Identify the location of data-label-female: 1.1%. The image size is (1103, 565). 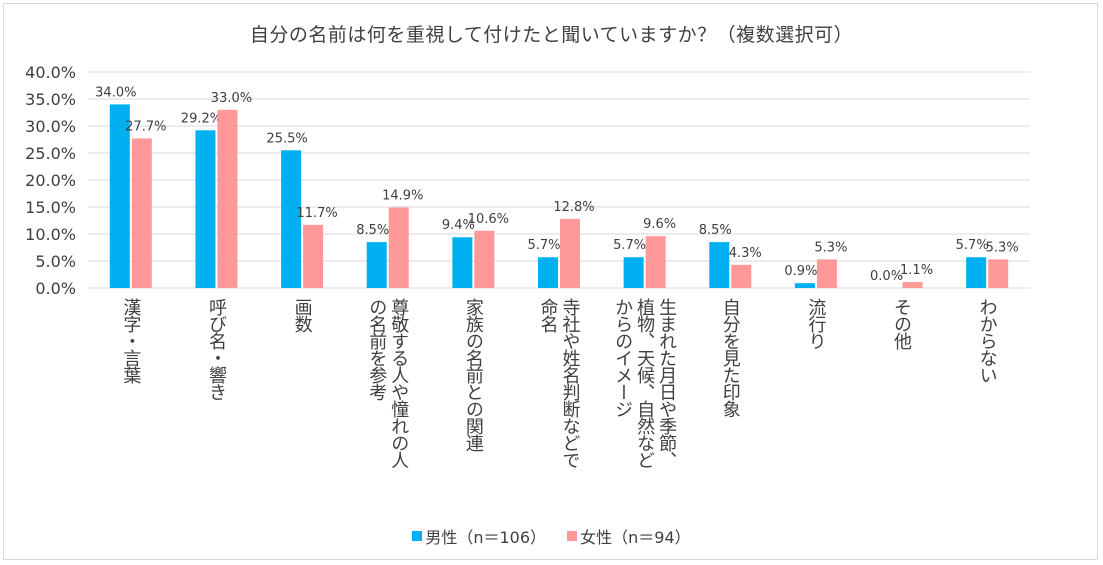
(916, 270).